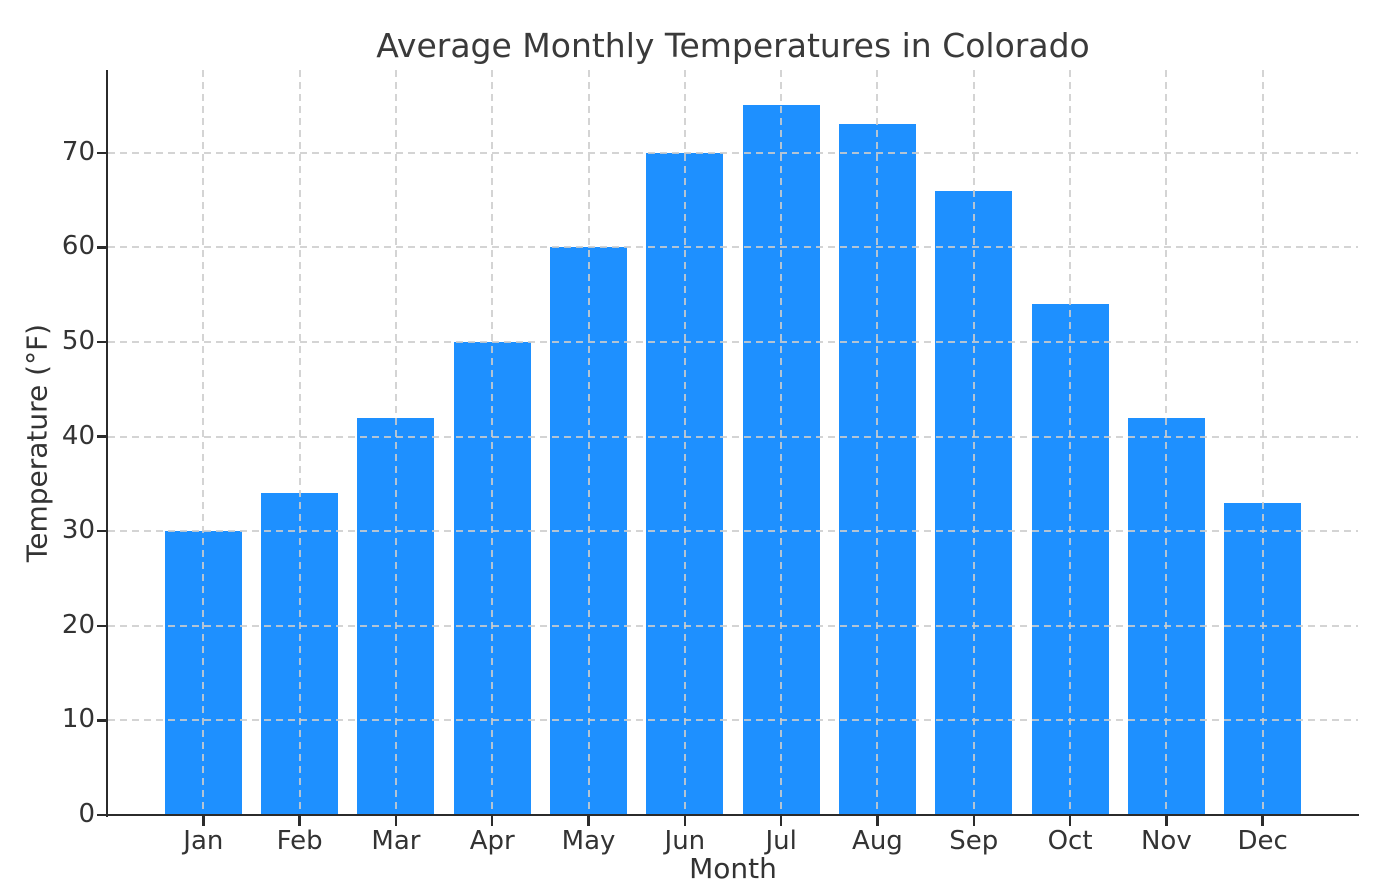 This screenshot has width=1389, height=889. I want to click on x-tick-label-apr: Apr, so click(492, 841).